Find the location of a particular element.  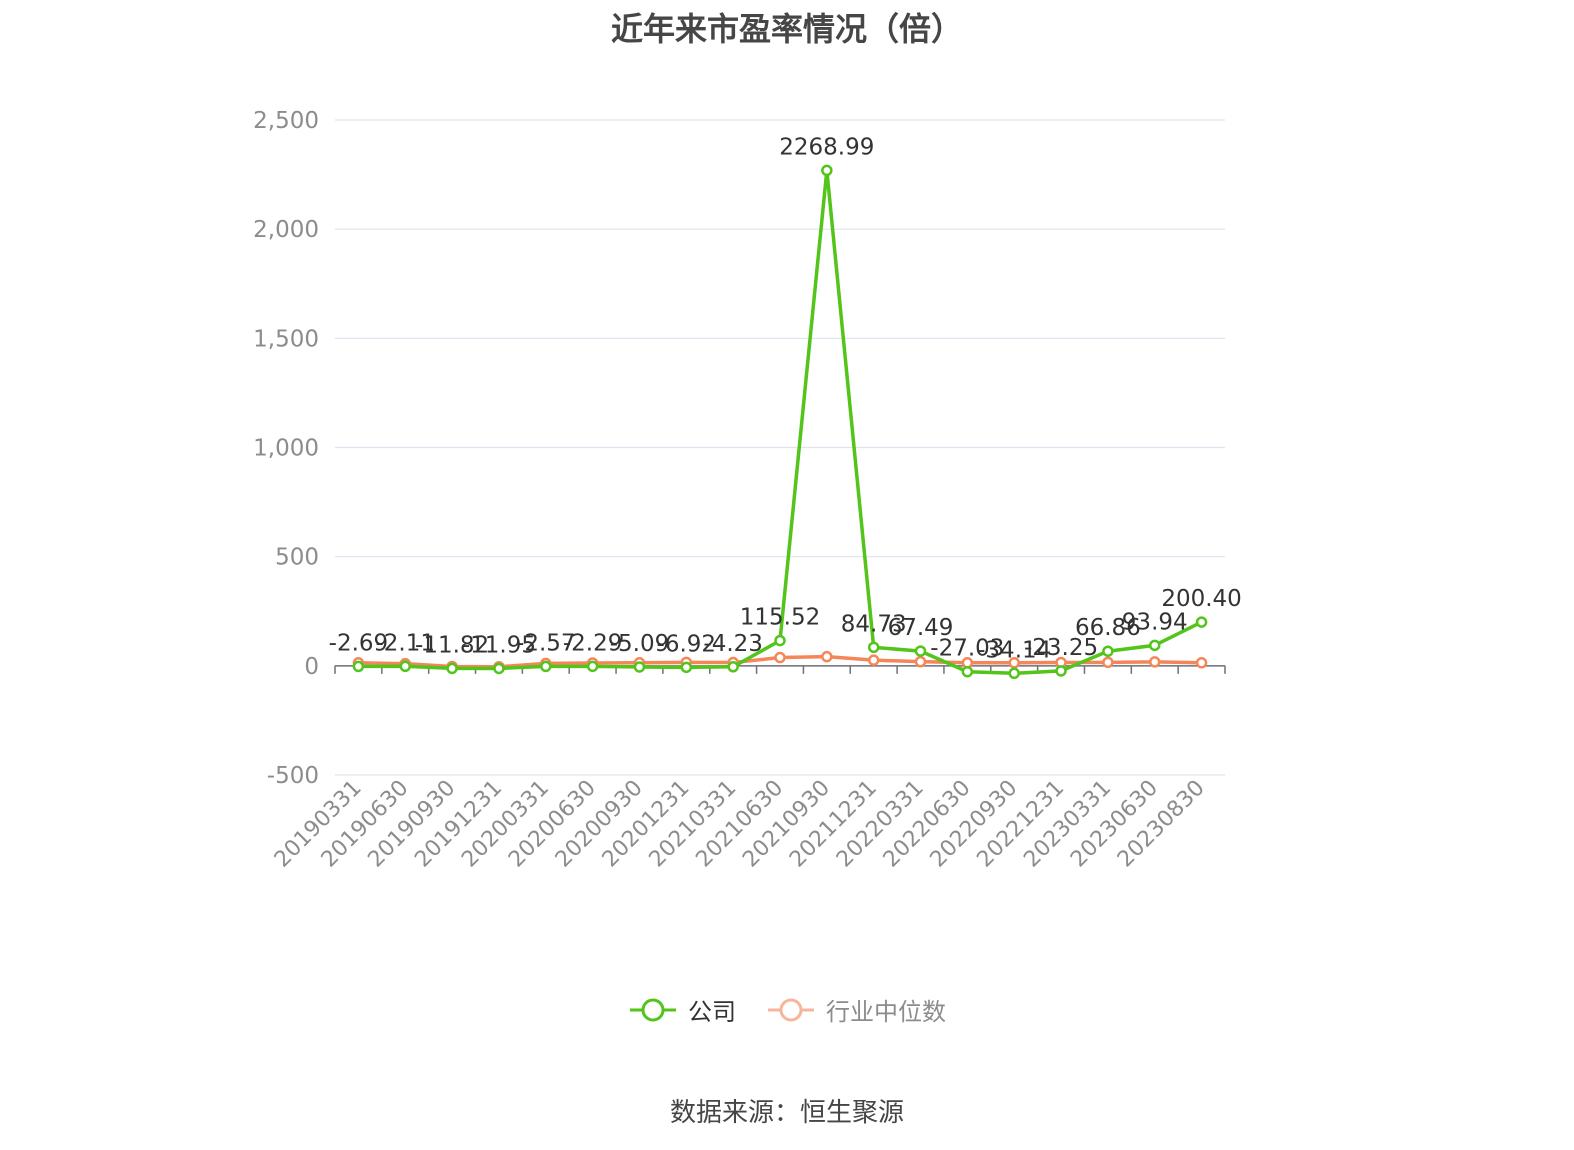

data-label-company: 84.73 is located at coordinates (874, 624).